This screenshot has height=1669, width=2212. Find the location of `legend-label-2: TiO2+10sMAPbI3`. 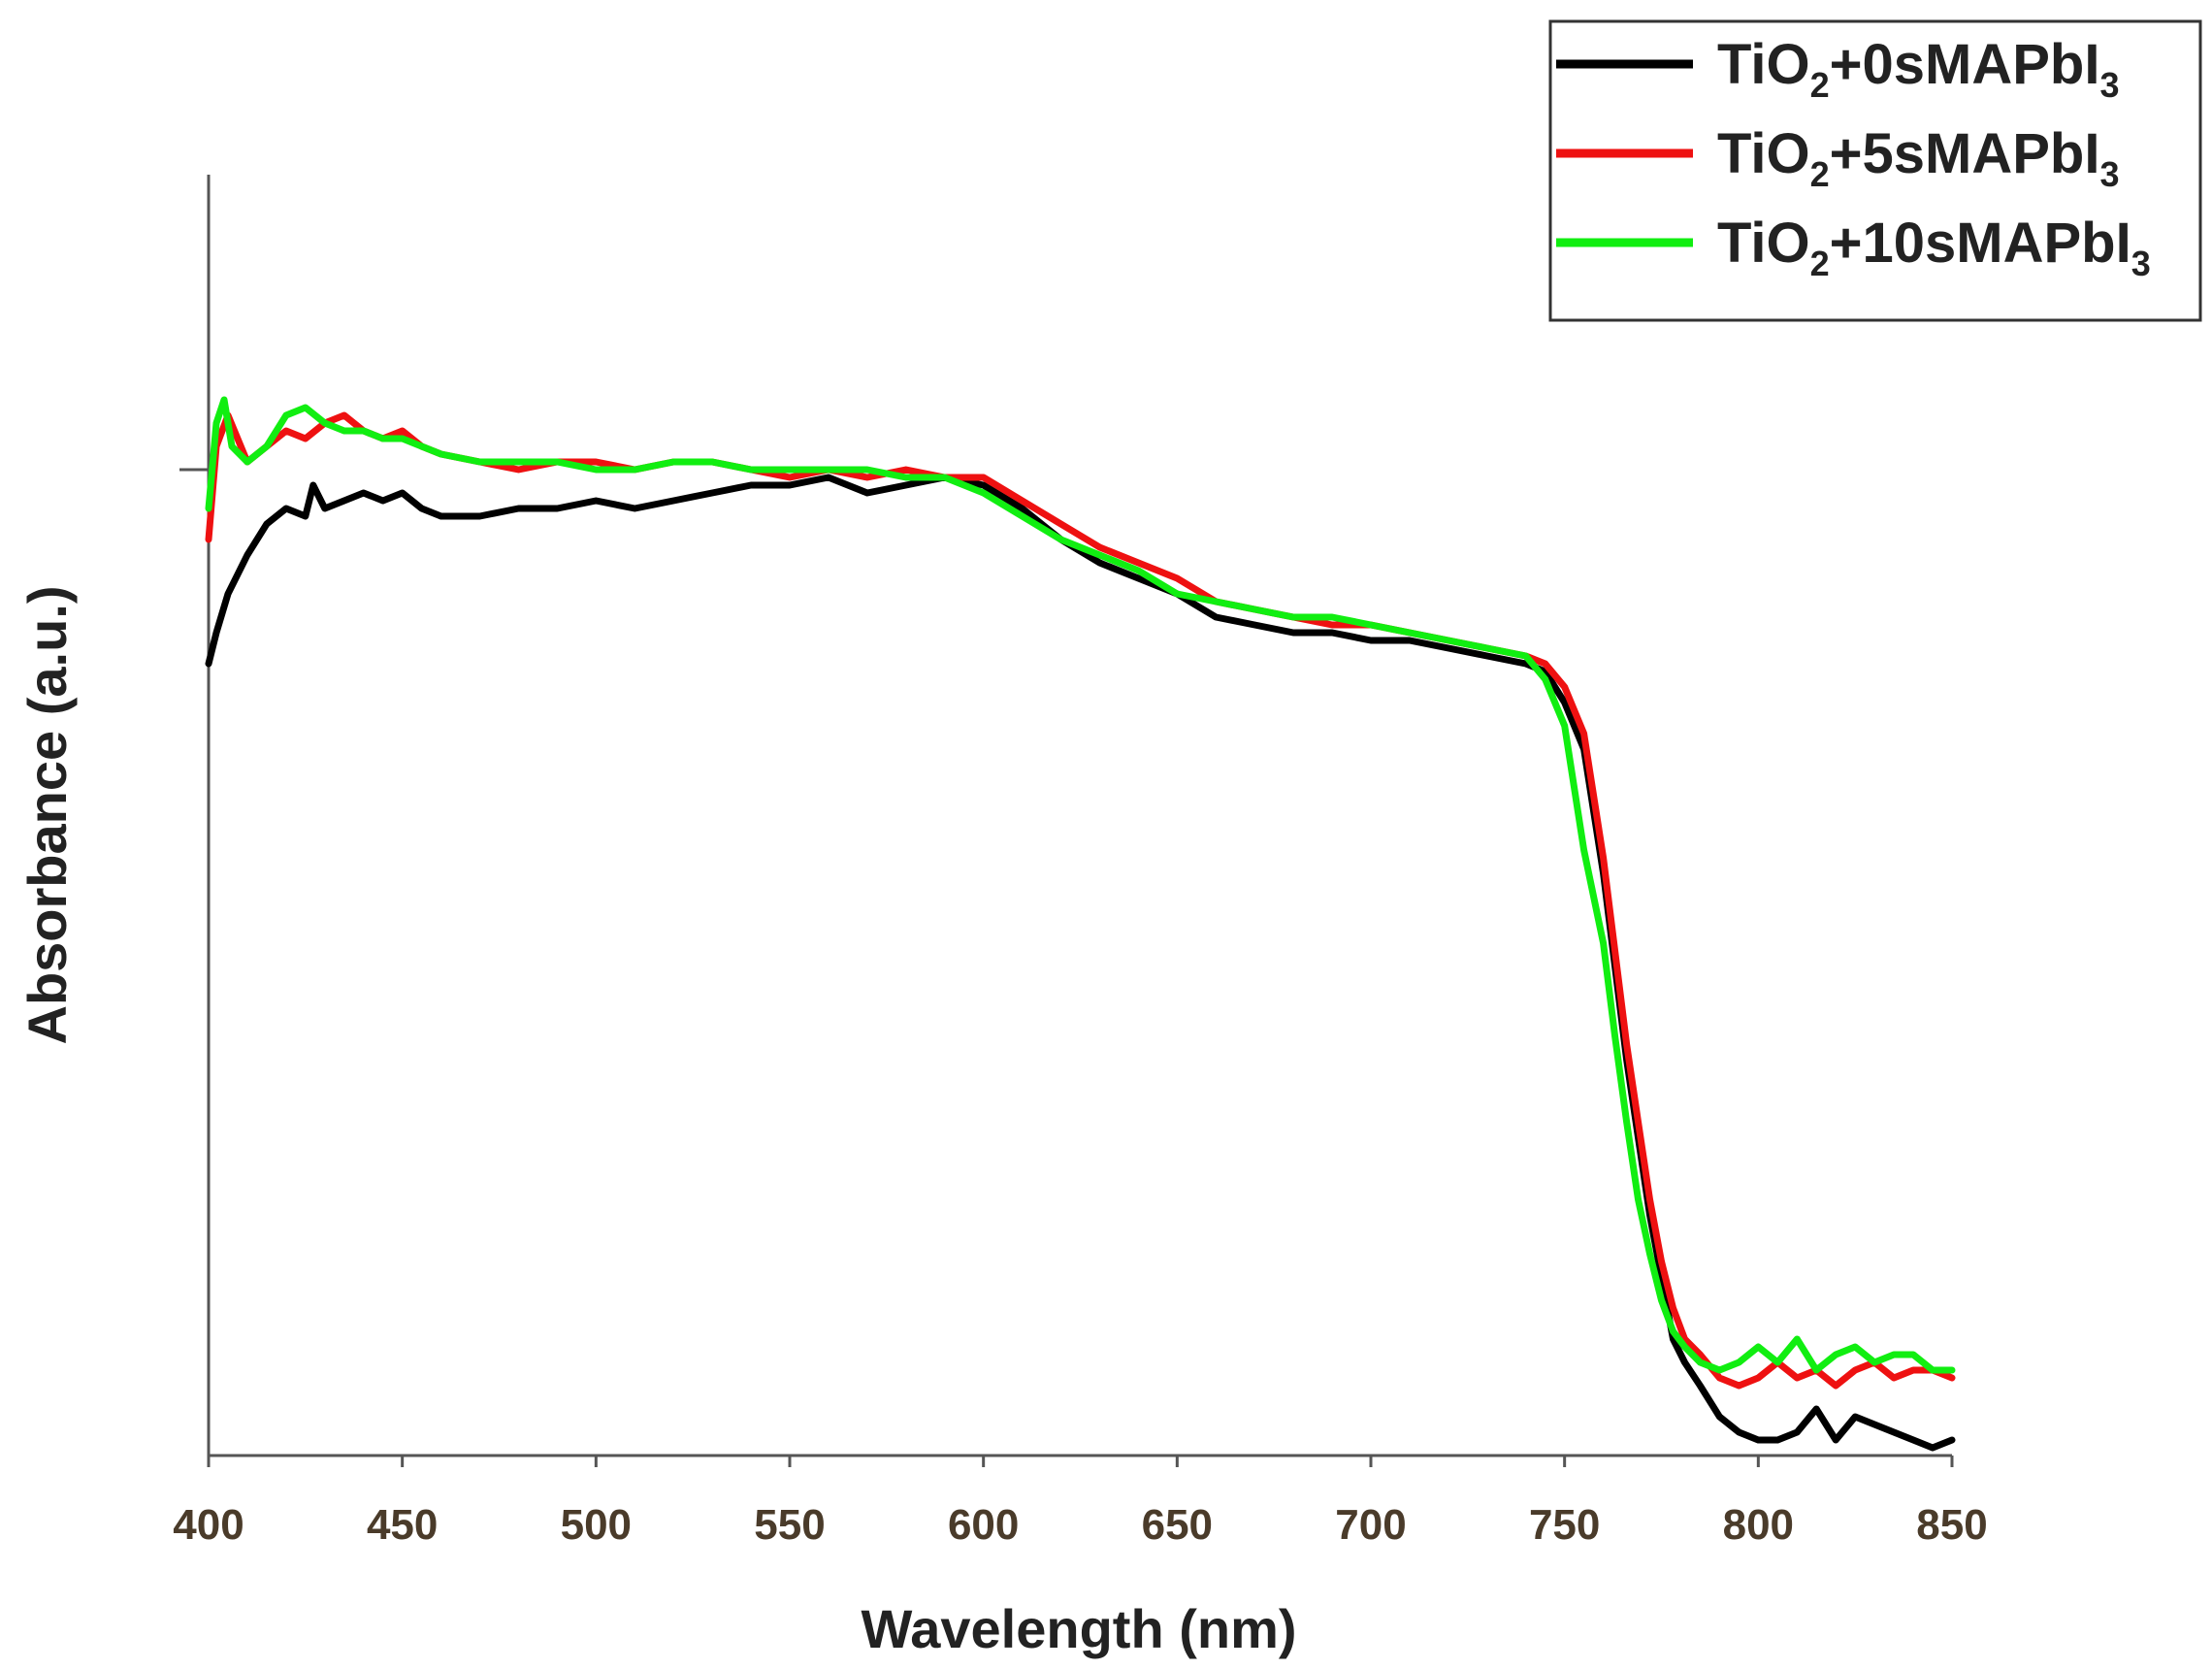

legend-label-2: TiO2+10sMAPbI3 is located at coordinates (1934, 248).